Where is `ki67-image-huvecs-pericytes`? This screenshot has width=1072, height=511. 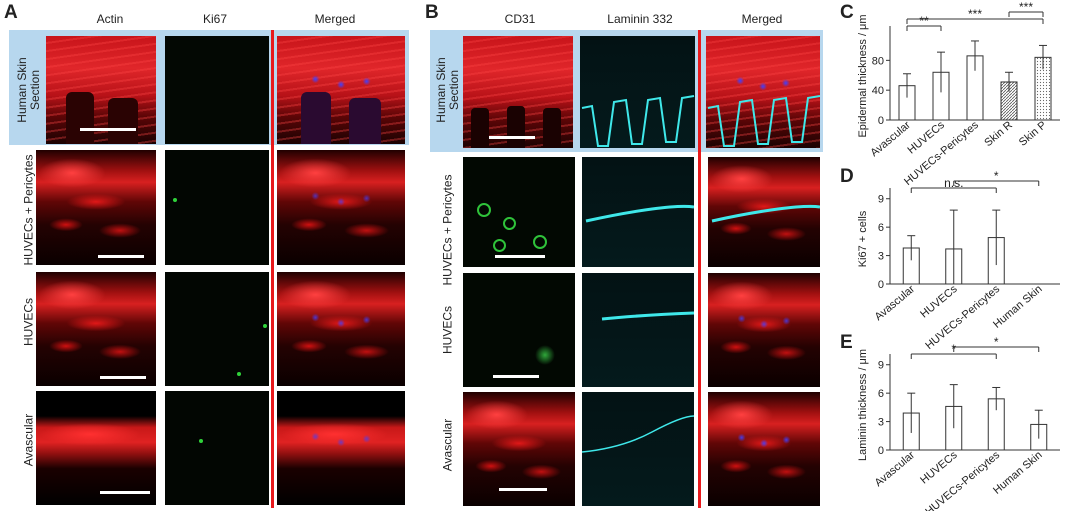
ki67-image-huvecs-pericytes is located at coordinates (217, 207).